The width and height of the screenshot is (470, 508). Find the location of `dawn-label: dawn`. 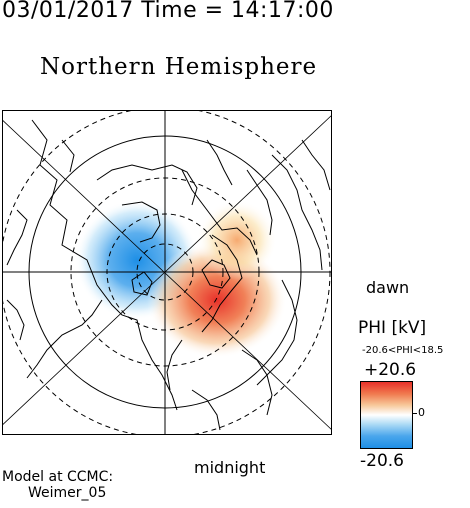

dawn-label: dawn is located at coordinates (388, 287).